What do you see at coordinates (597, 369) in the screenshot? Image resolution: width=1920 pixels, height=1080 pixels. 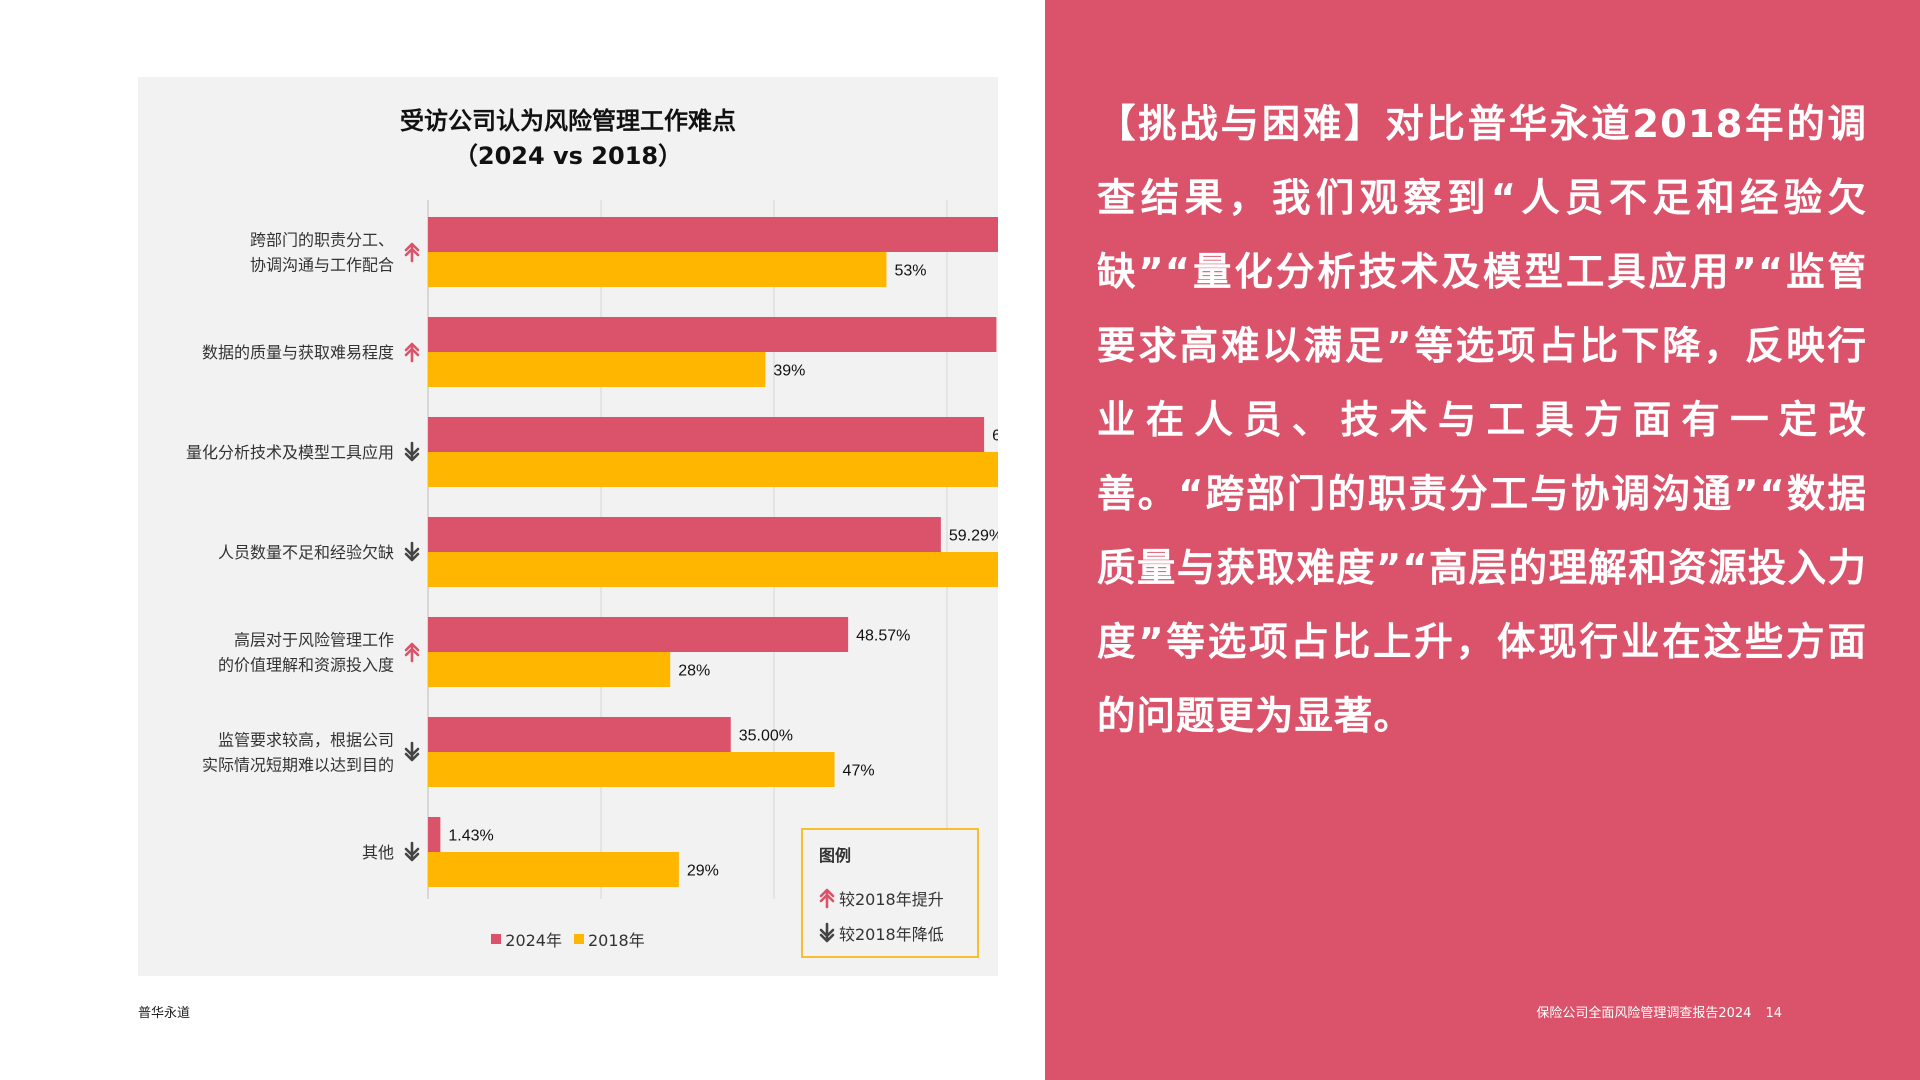 I see `bar-2018年-1` at bounding box center [597, 369].